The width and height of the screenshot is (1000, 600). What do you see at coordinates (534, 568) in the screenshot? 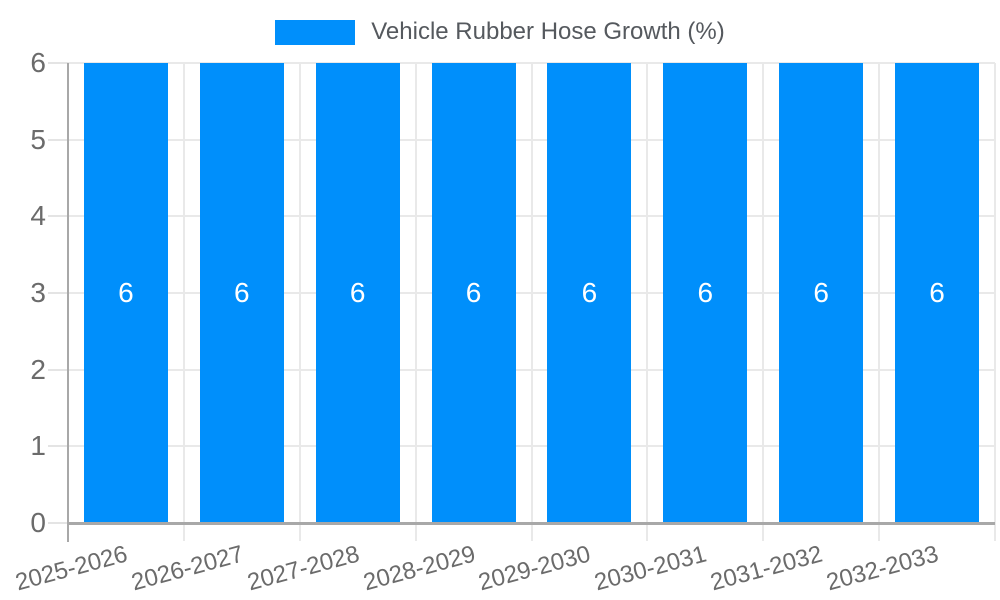
I see `x-axis-label: 2029-2030` at bounding box center [534, 568].